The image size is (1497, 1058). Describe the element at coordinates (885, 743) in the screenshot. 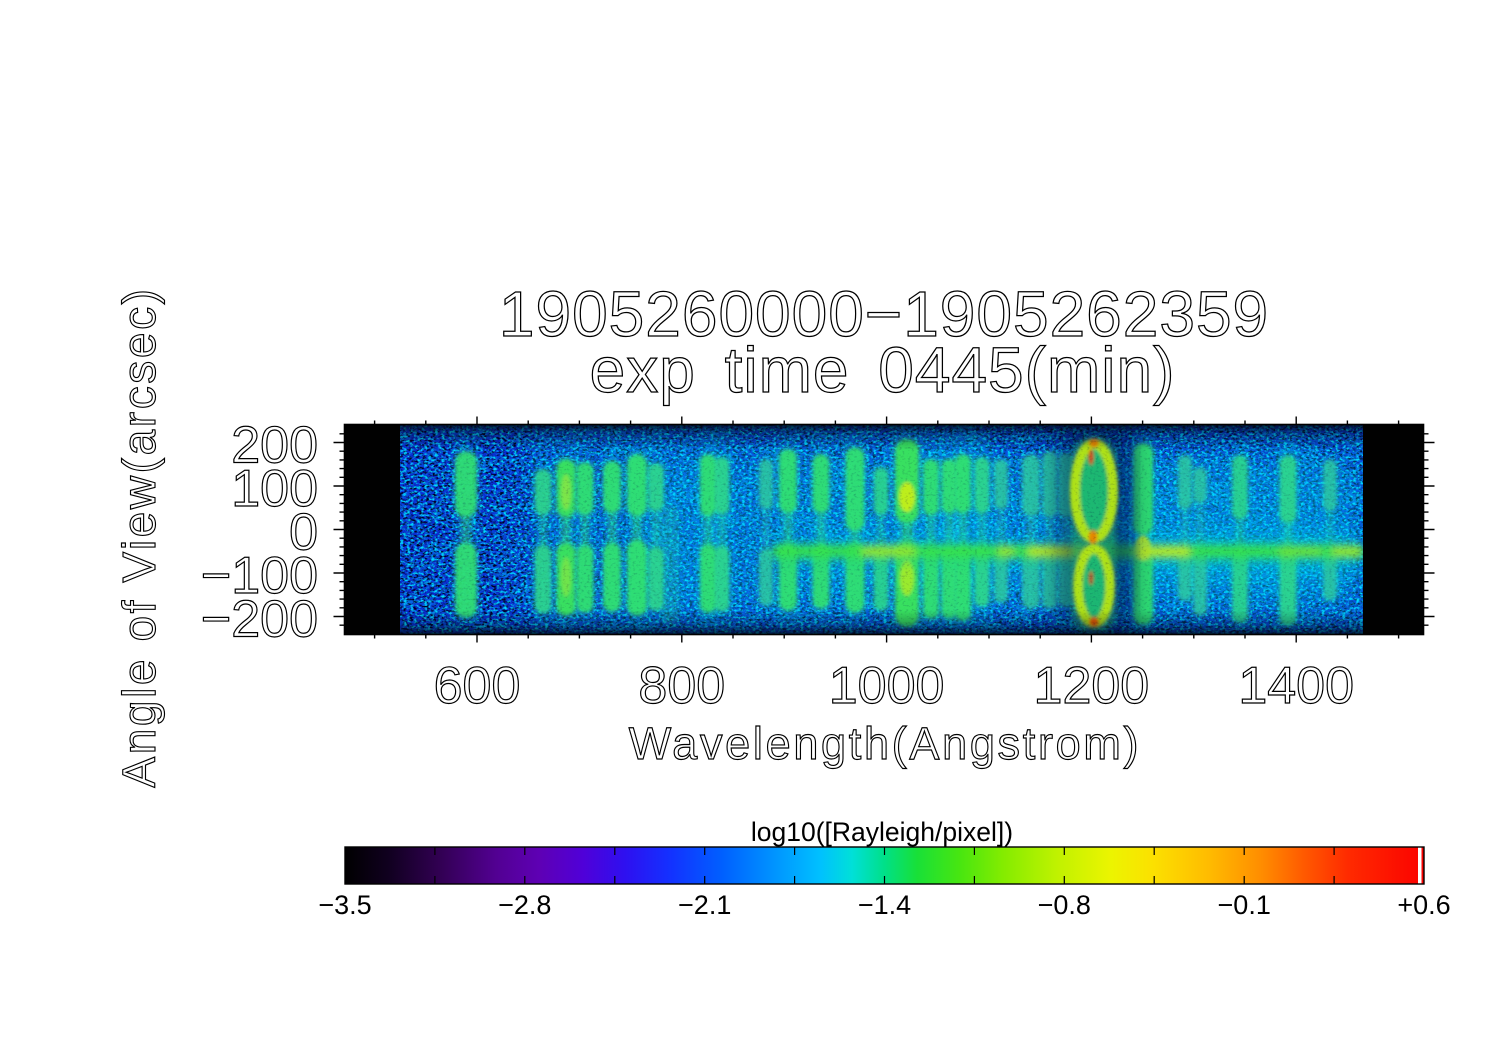

I see `svg-text: Wavelength(Angstrom)` at that location.